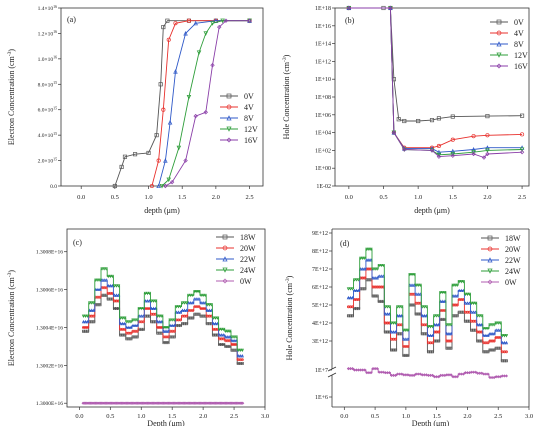  Describe the element at coordinates (11, 97) in the screenshot. I see `y-axis-label: Electron Concentration (cm-3)` at that location.